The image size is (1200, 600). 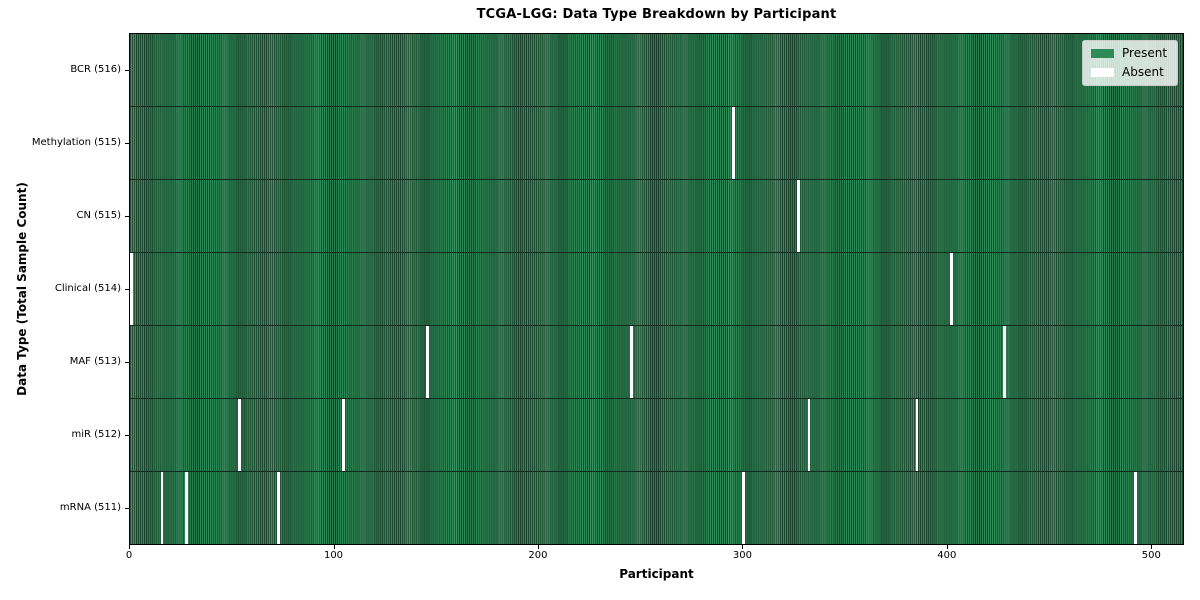 I want to click on legend-item: Absent, so click(x=1130, y=72).